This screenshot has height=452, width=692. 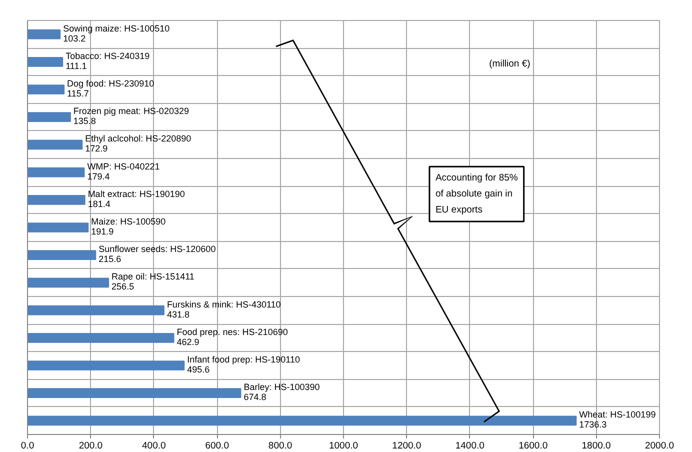 I want to click on x-tick-label: 1800.0, so click(x=596, y=446).